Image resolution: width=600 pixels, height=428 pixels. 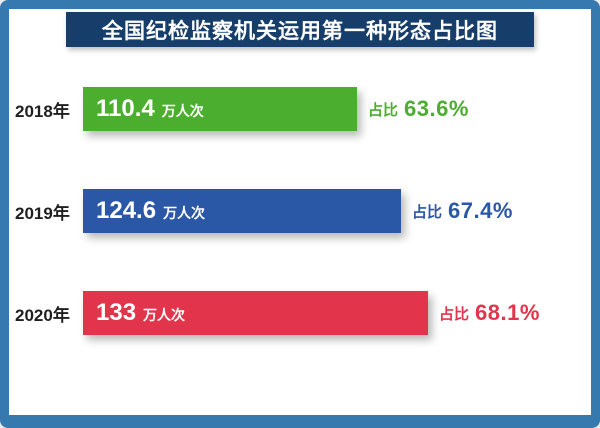 I want to click on bar-value: 124.6, so click(x=126, y=210).